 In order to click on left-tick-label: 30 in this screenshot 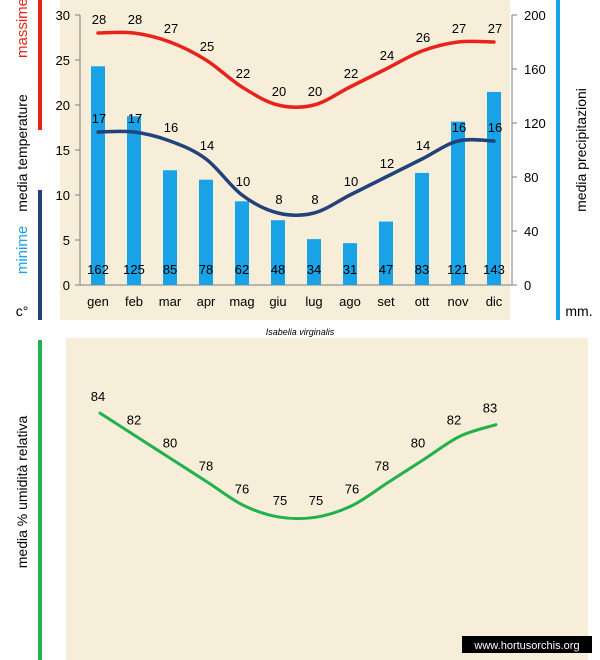, I will do `click(63, 15)`.